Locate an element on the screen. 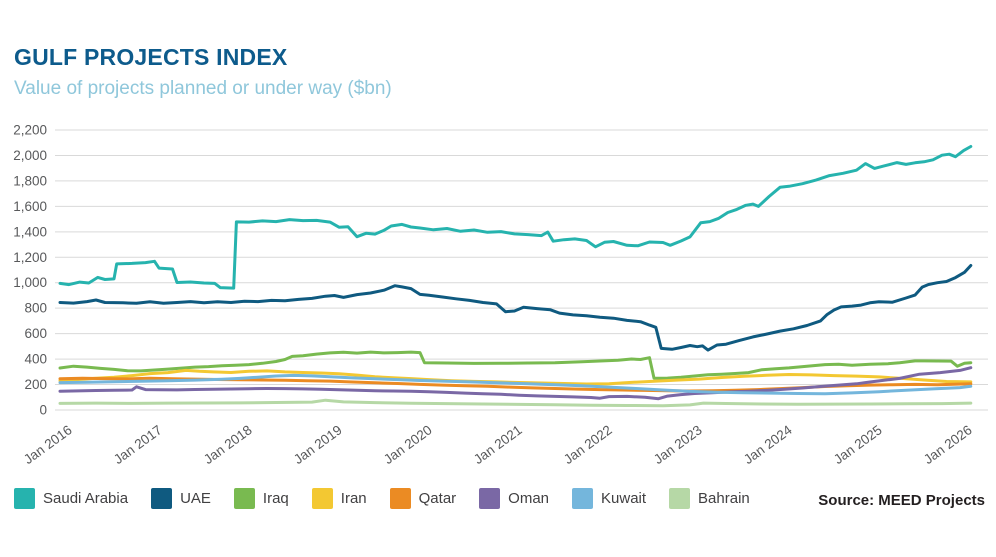 This screenshot has height=557, width=996. legend-item-iran: Iran is located at coordinates (339, 498).